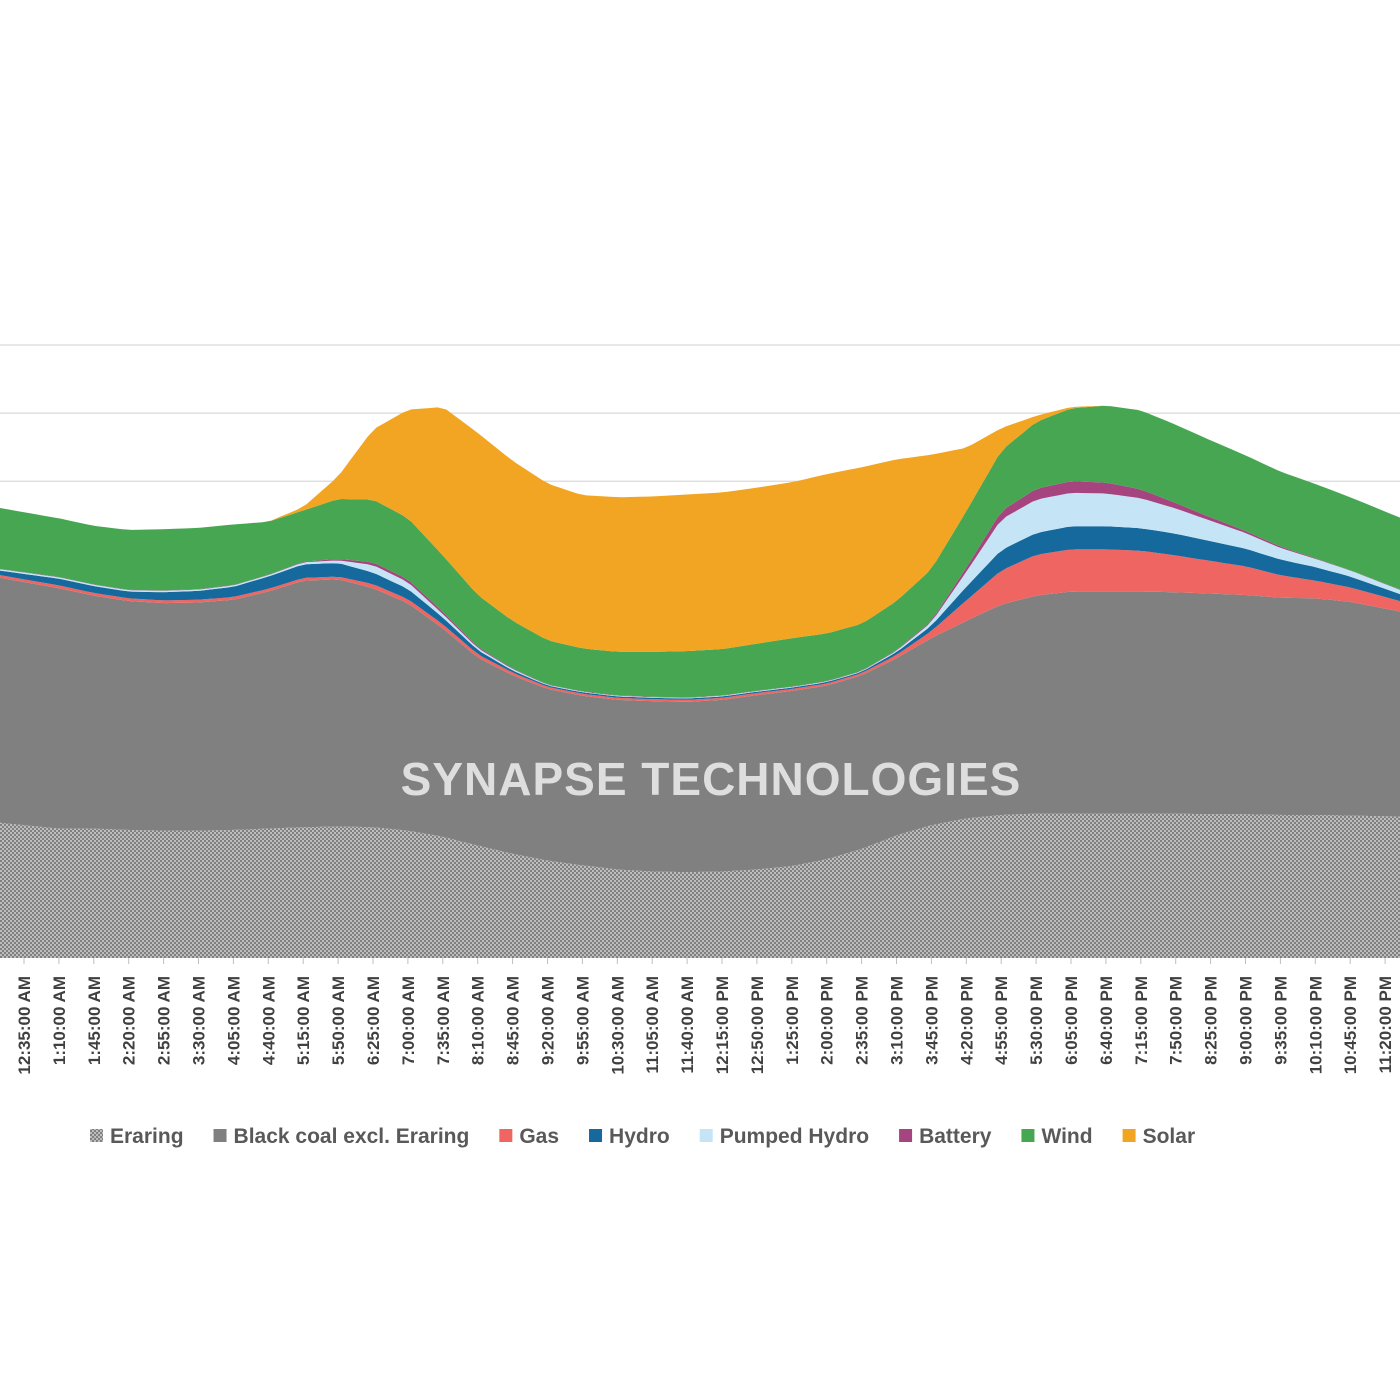  I want to click on watermark-text: SYNAPSE TECHNOLOGIES, so click(711, 779).